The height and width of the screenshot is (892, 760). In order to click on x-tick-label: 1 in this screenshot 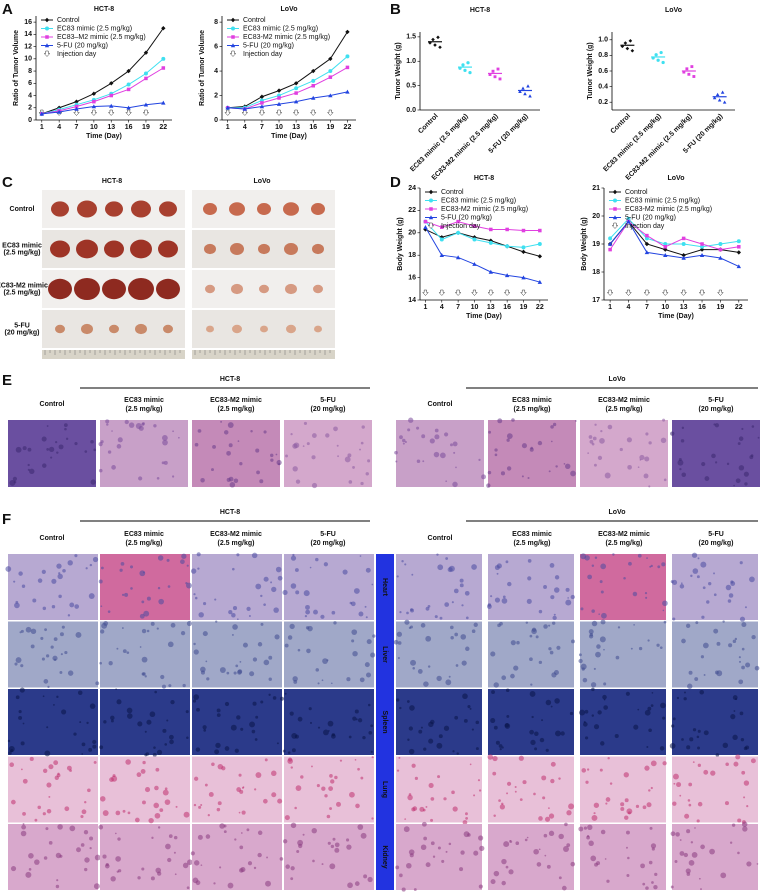, I will do `click(42, 127)`.